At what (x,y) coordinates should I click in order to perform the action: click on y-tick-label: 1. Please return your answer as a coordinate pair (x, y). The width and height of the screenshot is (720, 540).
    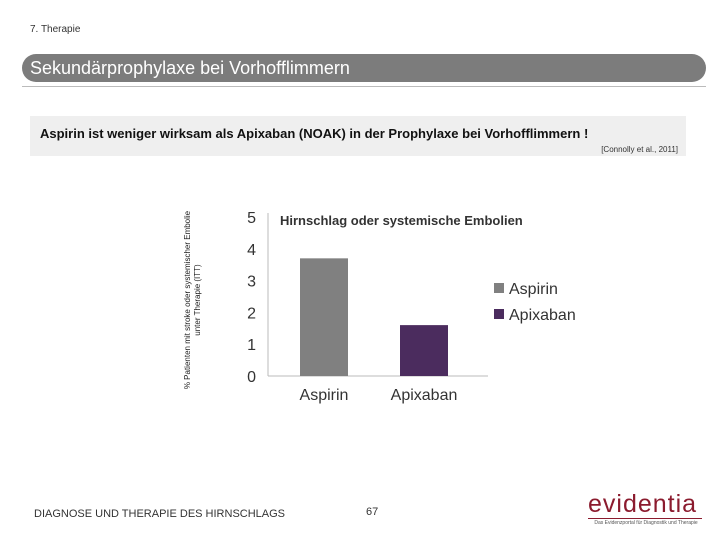
    Looking at the image, I should click on (251, 345).